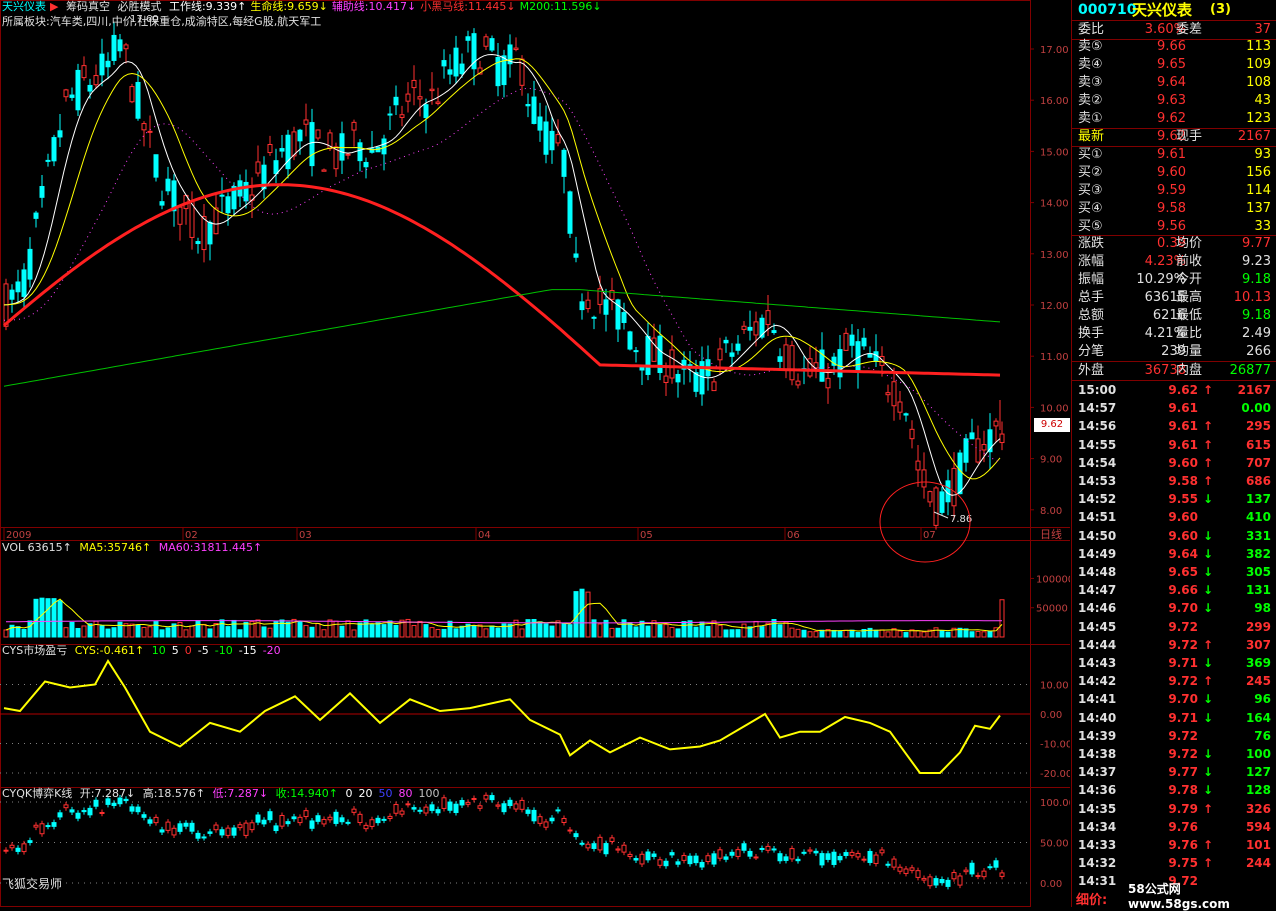 Image resolution: width=1276 pixels, height=911 pixels. Describe the element at coordinates (1258, 82) in the screenshot. I see `sell-volume: 108` at that location.